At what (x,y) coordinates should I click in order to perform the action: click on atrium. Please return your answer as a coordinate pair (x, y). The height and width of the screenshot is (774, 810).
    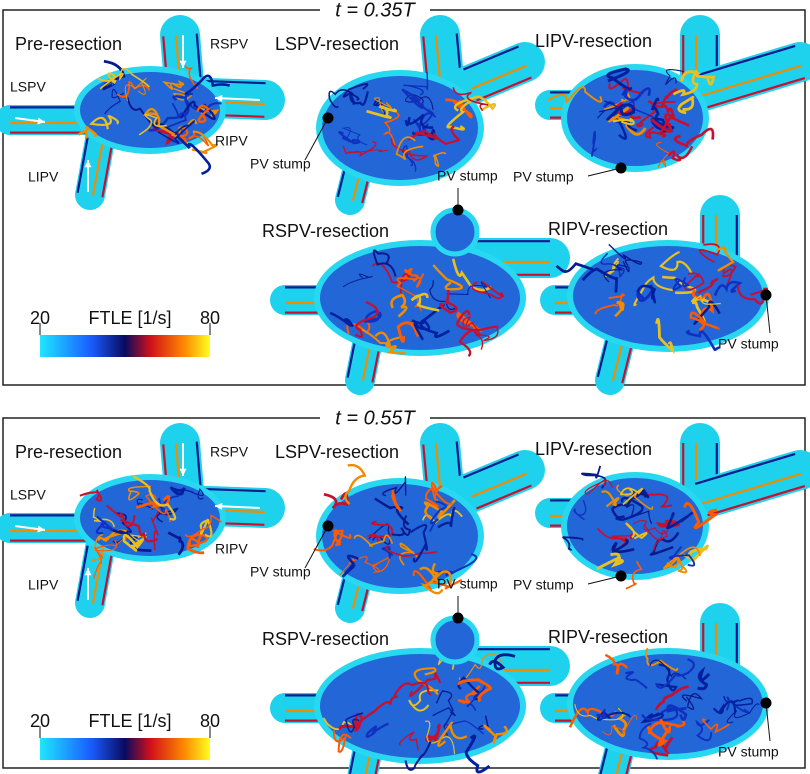
    Looking at the image, I should click on (668, 296).